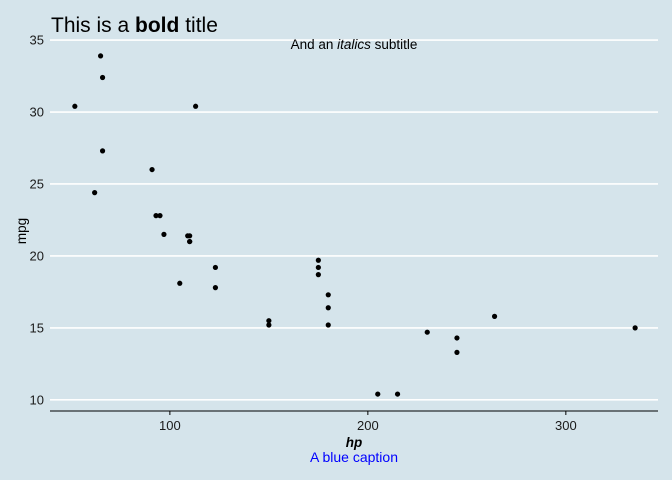  What do you see at coordinates (37, 327) in the screenshot?
I see `y-tick-label: 15` at bounding box center [37, 327].